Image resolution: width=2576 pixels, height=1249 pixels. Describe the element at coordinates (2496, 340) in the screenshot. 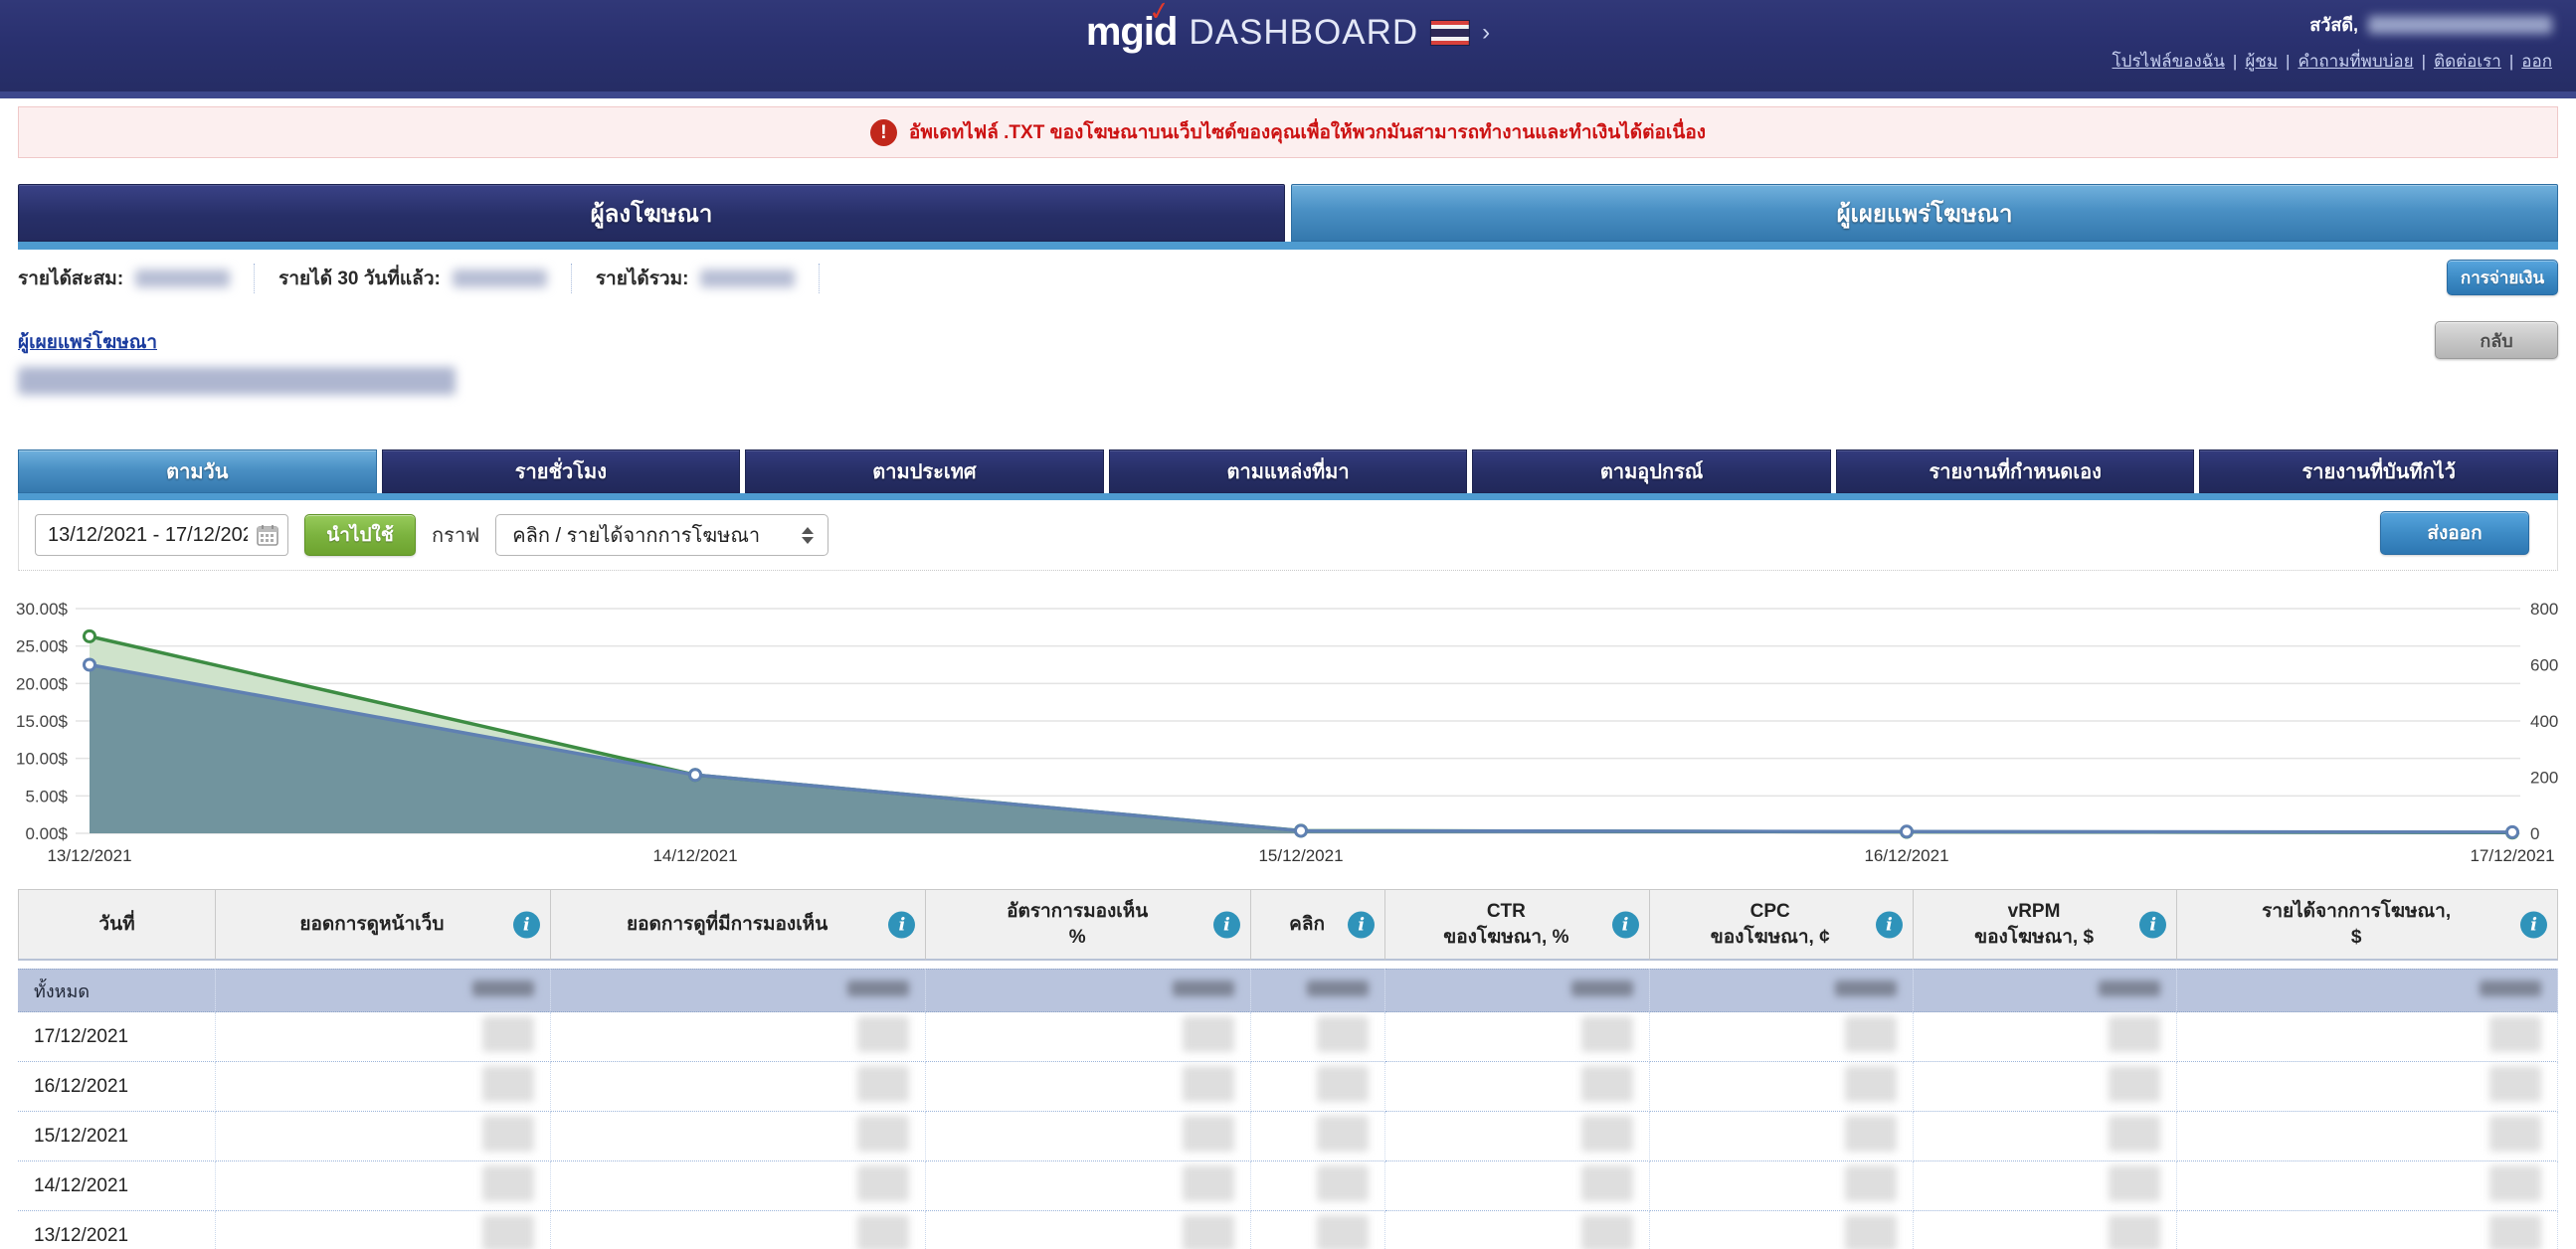

I see `back-button: กลับ` at that location.